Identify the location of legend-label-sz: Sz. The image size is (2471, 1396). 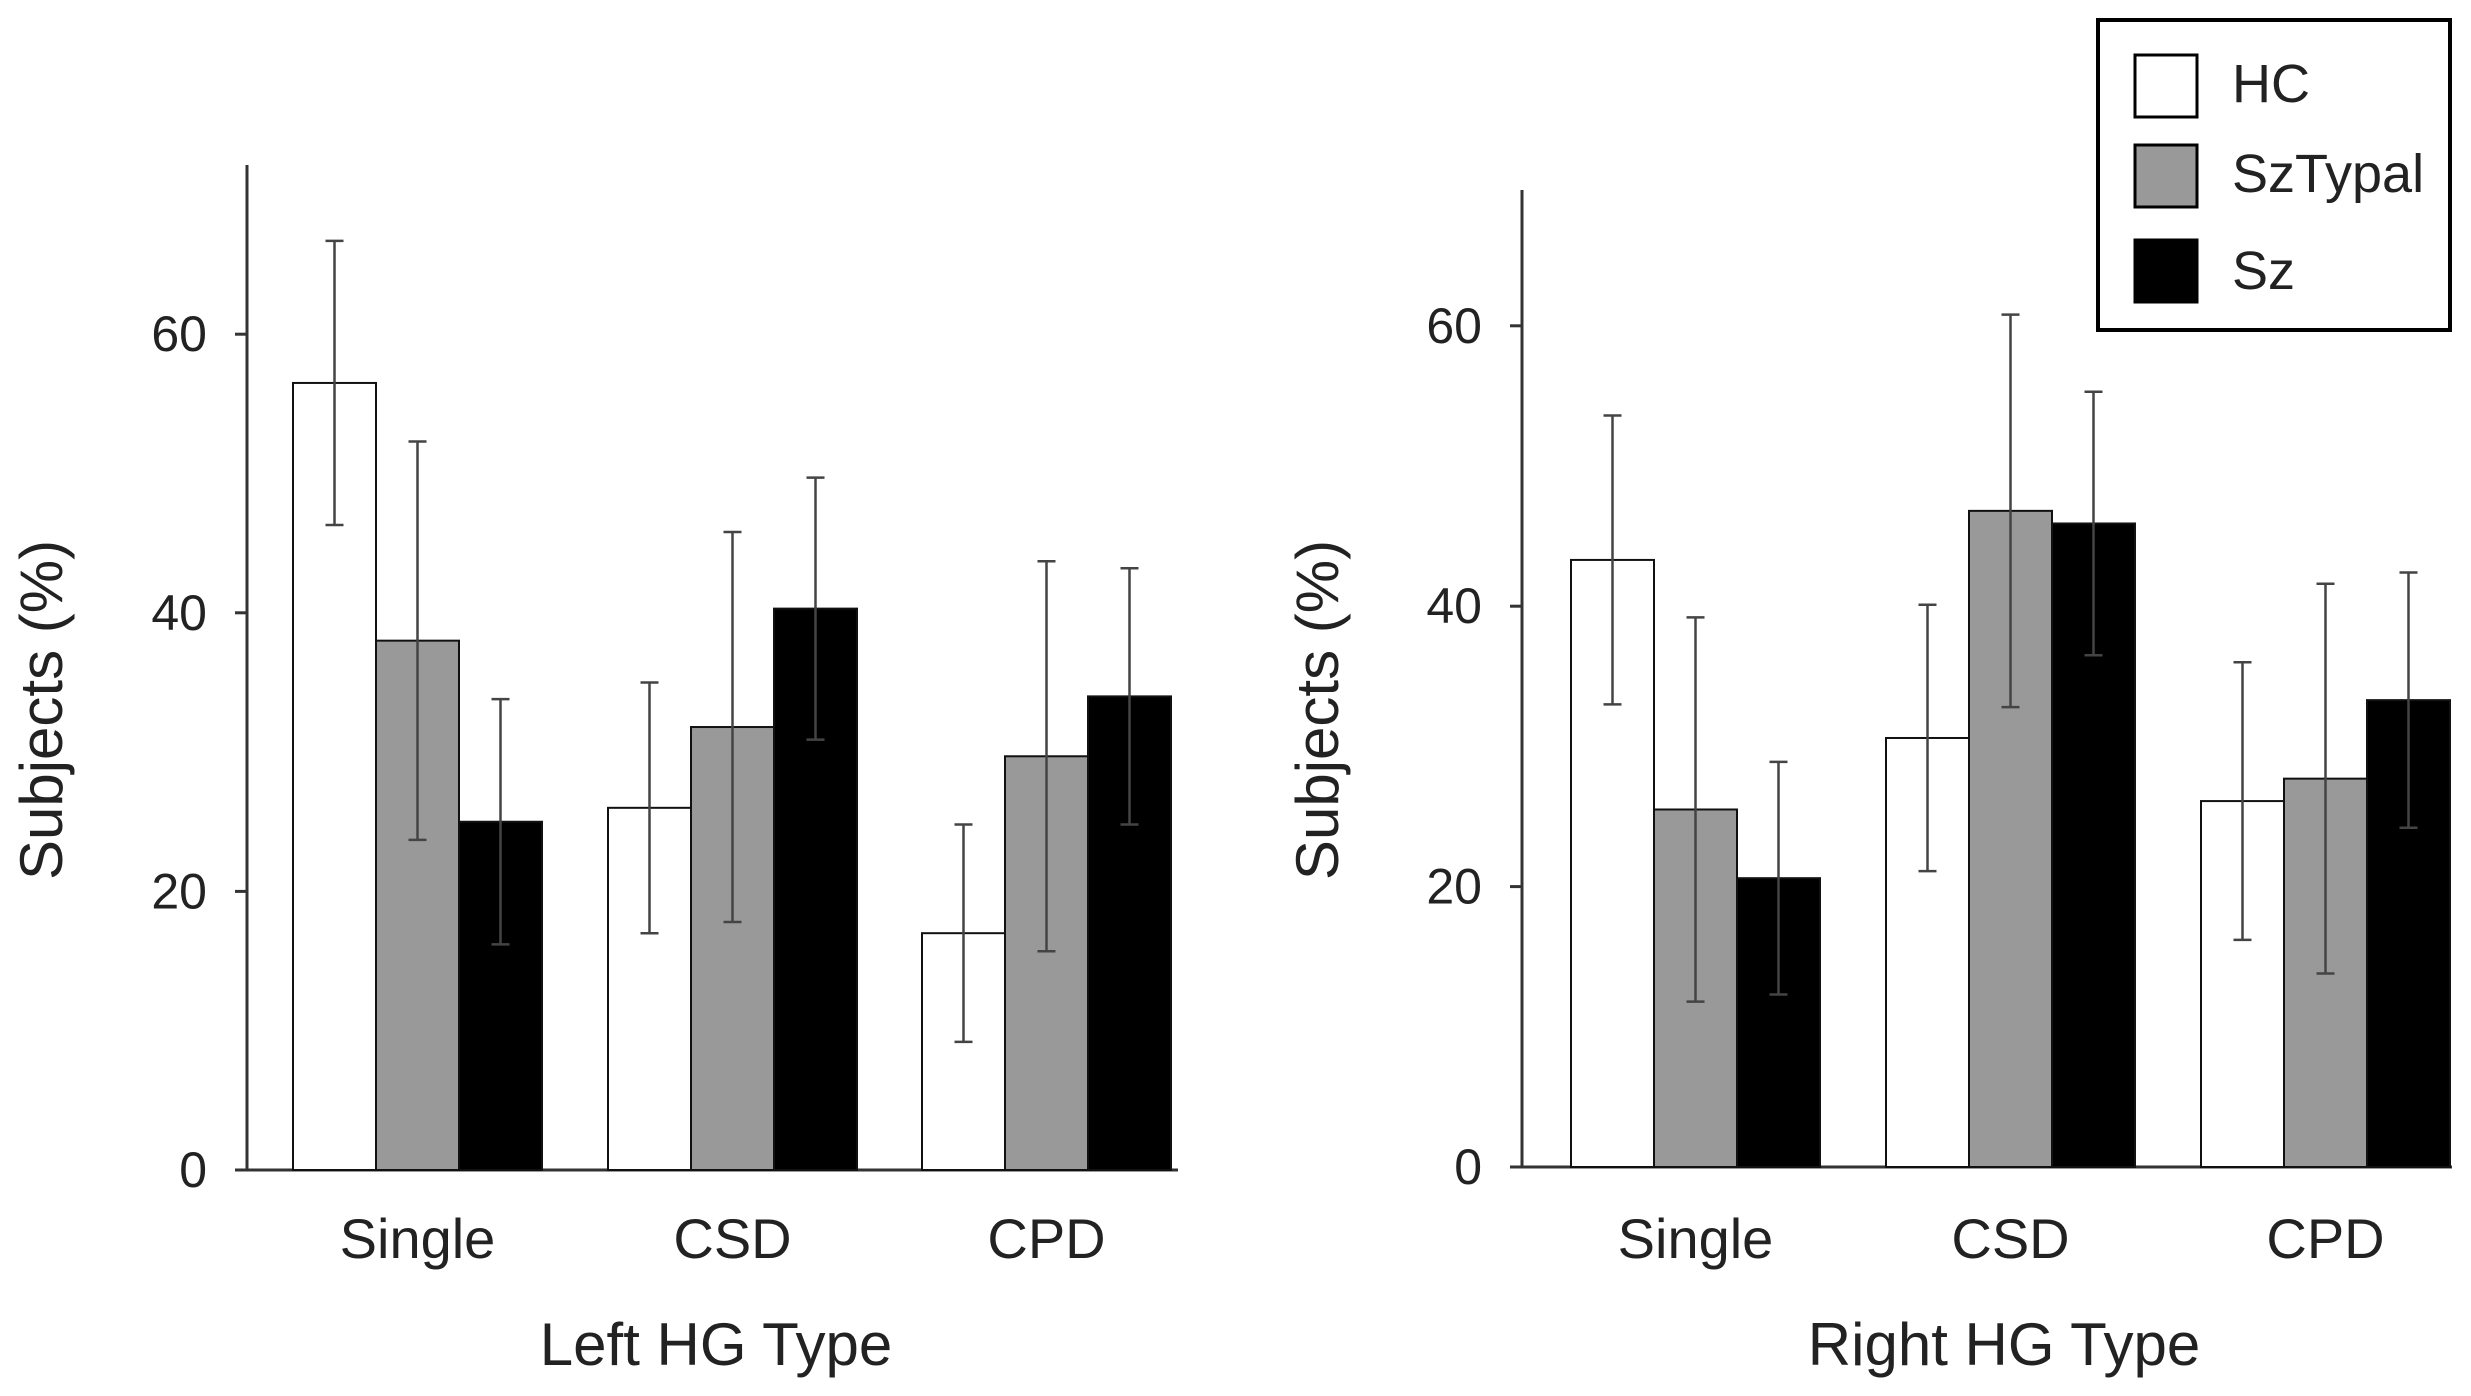
(2263, 271).